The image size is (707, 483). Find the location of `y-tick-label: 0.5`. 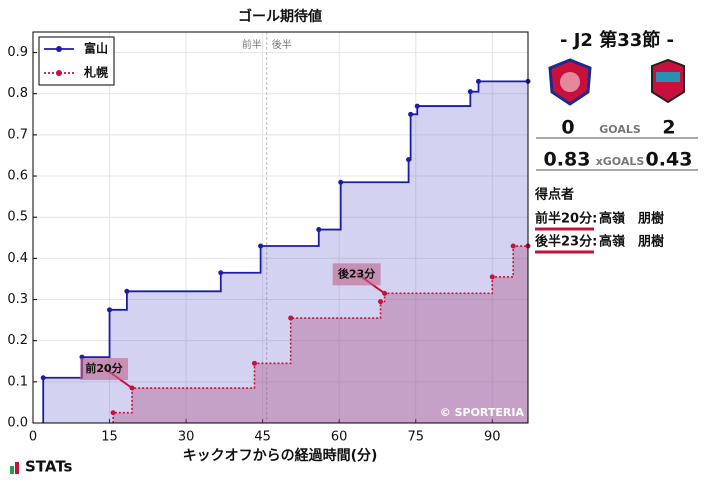

y-tick-label: 0.5 is located at coordinates (17, 217).